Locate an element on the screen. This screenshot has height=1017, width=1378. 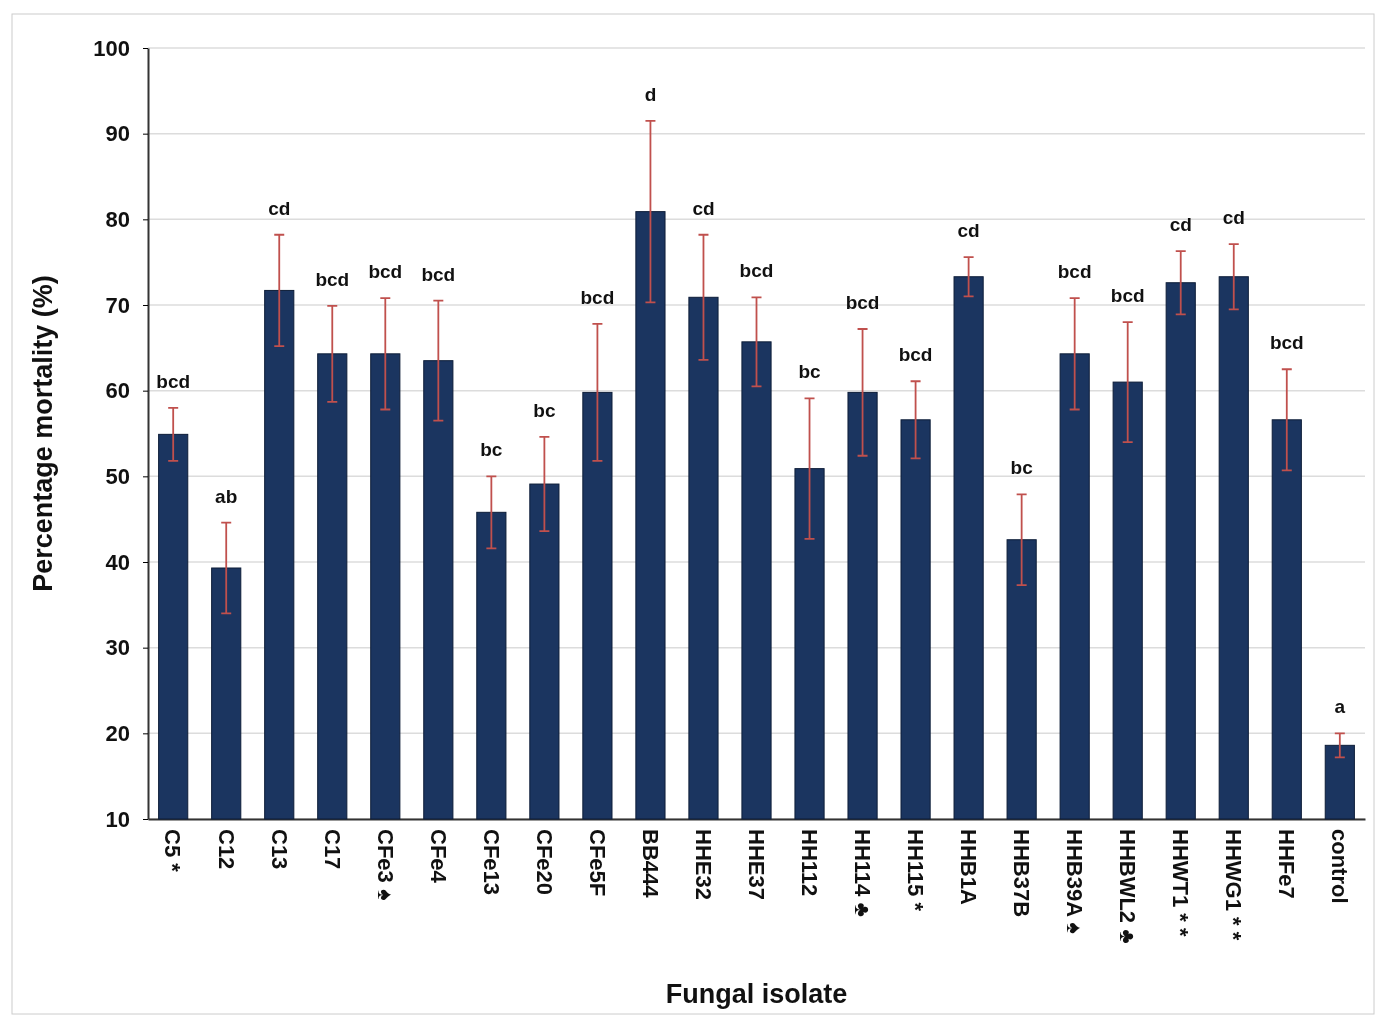
x-tick-label: HHWT1 * * is located at coordinates (1181, 883).